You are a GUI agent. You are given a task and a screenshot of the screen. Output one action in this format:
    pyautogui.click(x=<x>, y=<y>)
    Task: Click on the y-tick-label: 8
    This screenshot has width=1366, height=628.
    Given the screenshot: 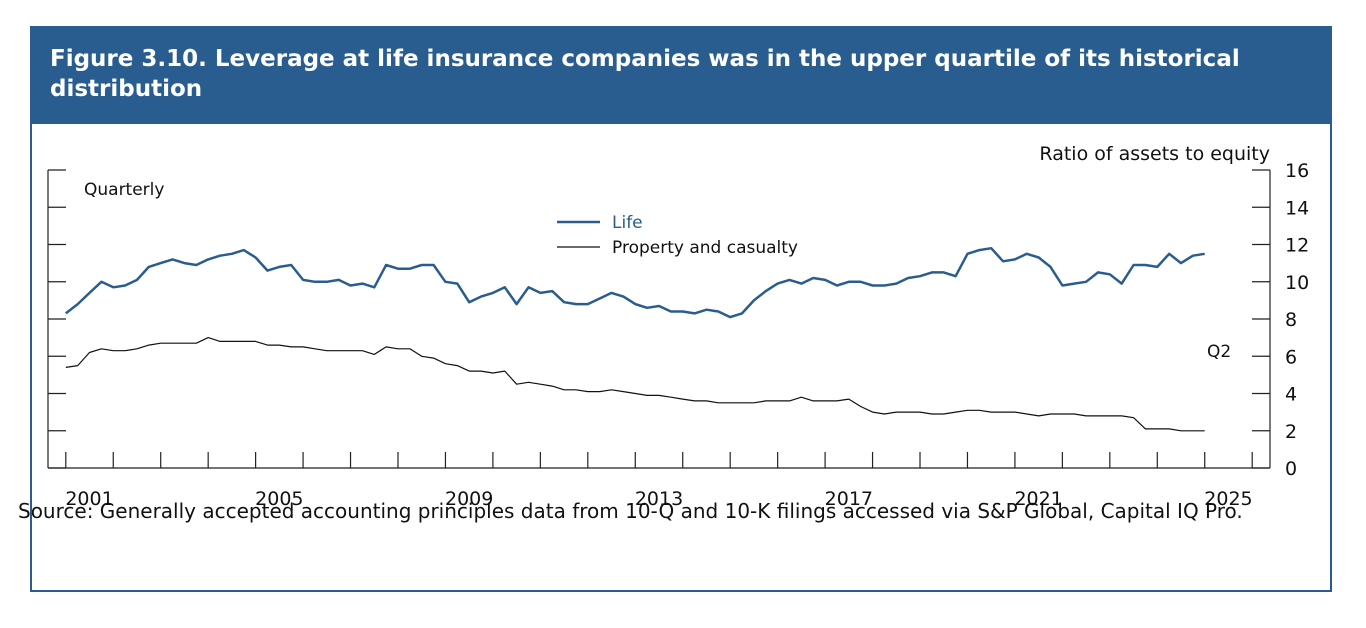 What is the action you would take?
    pyautogui.click(x=1291, y=320)
    